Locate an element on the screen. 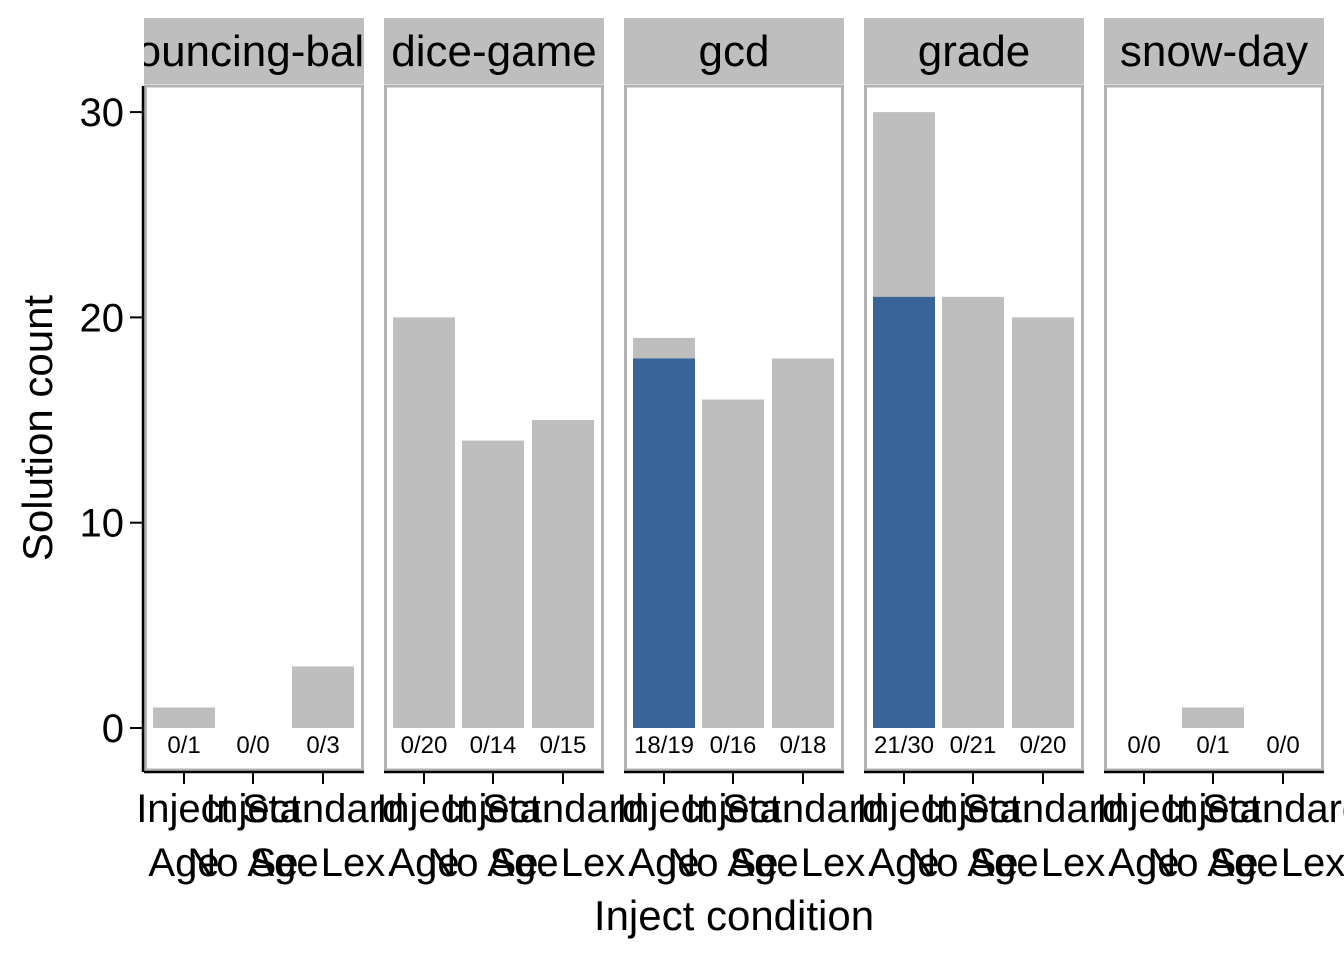 The width and height of the screenshot is (1344, 965). bar-label: 21/30 is located at coordinates (904, 745).